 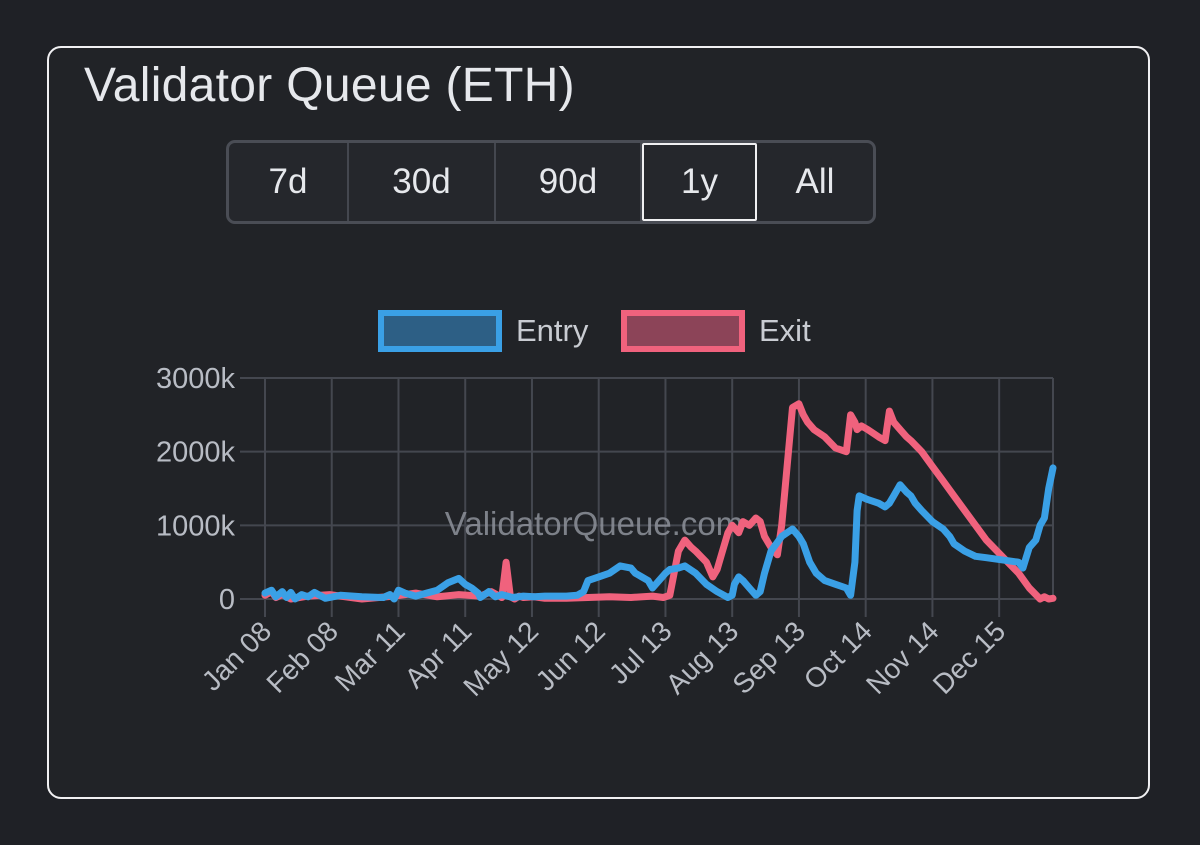 What do you see at coordinates (702, 657) in the screenshot?
I see `x-tick-label: Aug 13` at bounding box center [702, 657].